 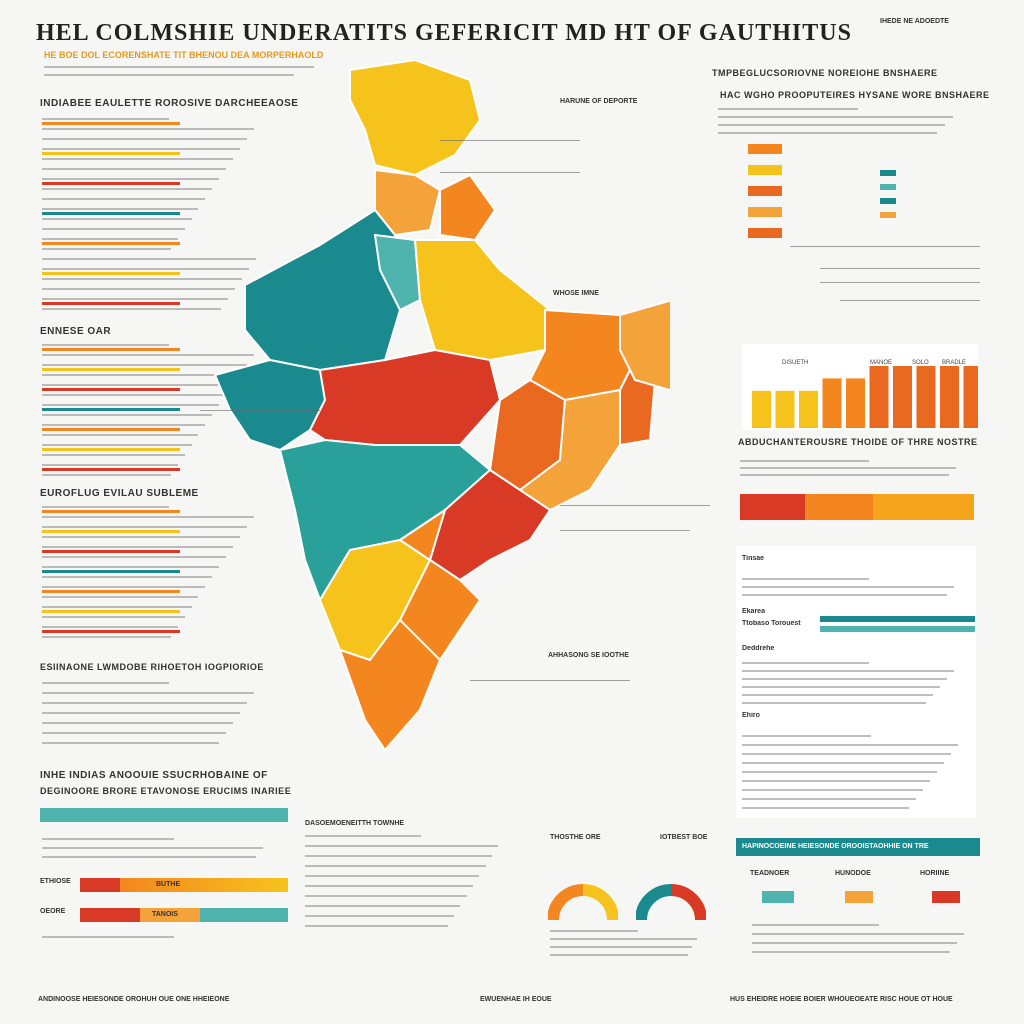 I want to click on map-callout-south: AHHASONG SE IOOTHE, so click(x=588, y=655).